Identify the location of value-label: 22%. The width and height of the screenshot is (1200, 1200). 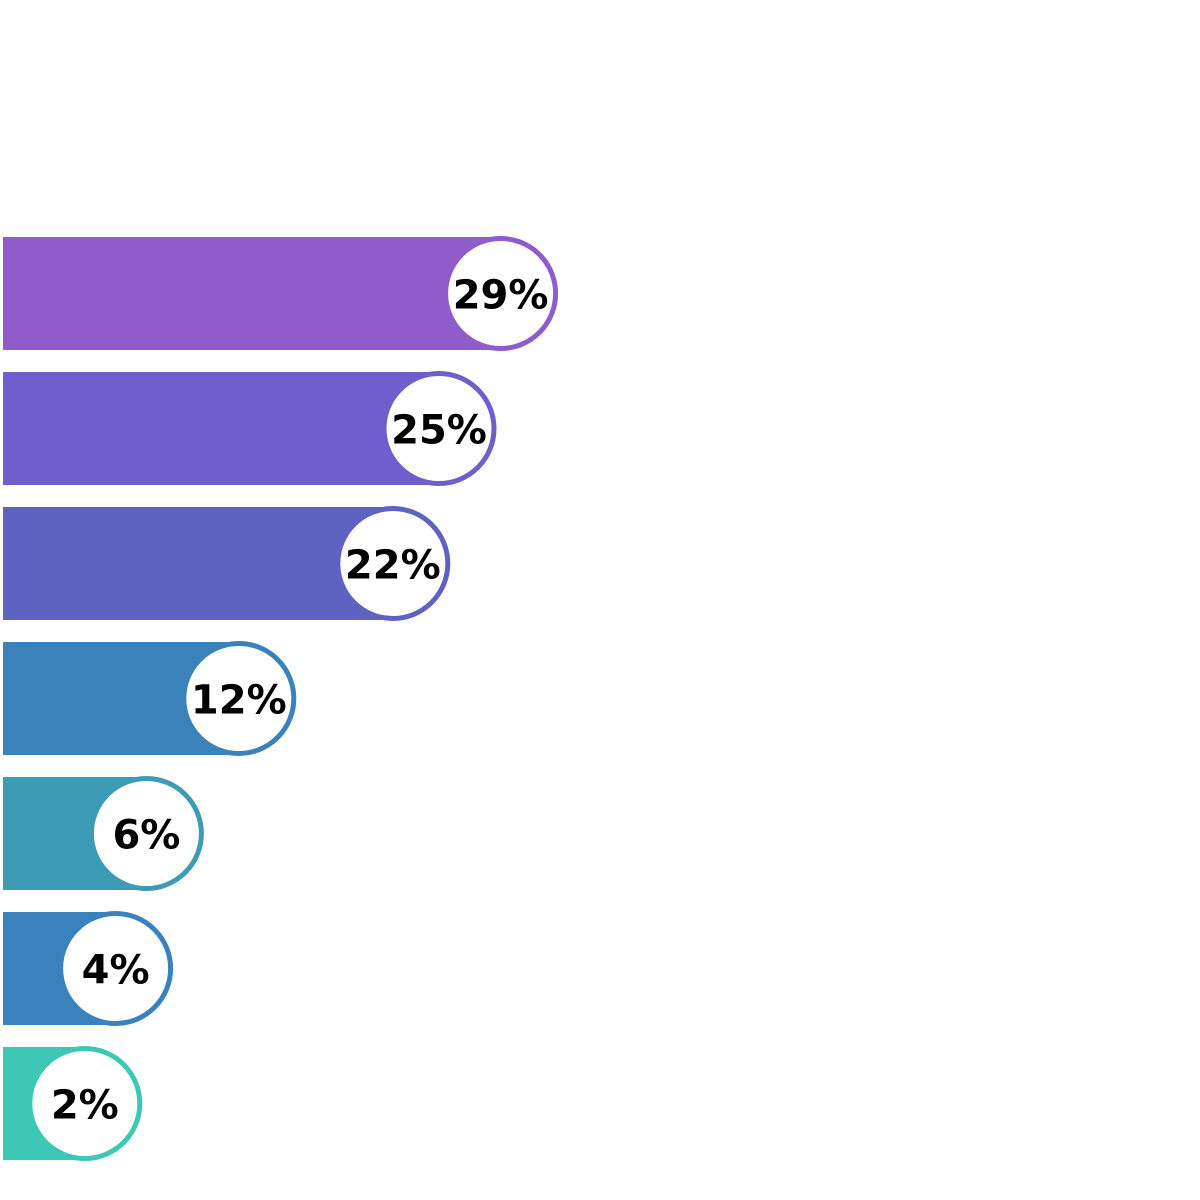
(393, 566).